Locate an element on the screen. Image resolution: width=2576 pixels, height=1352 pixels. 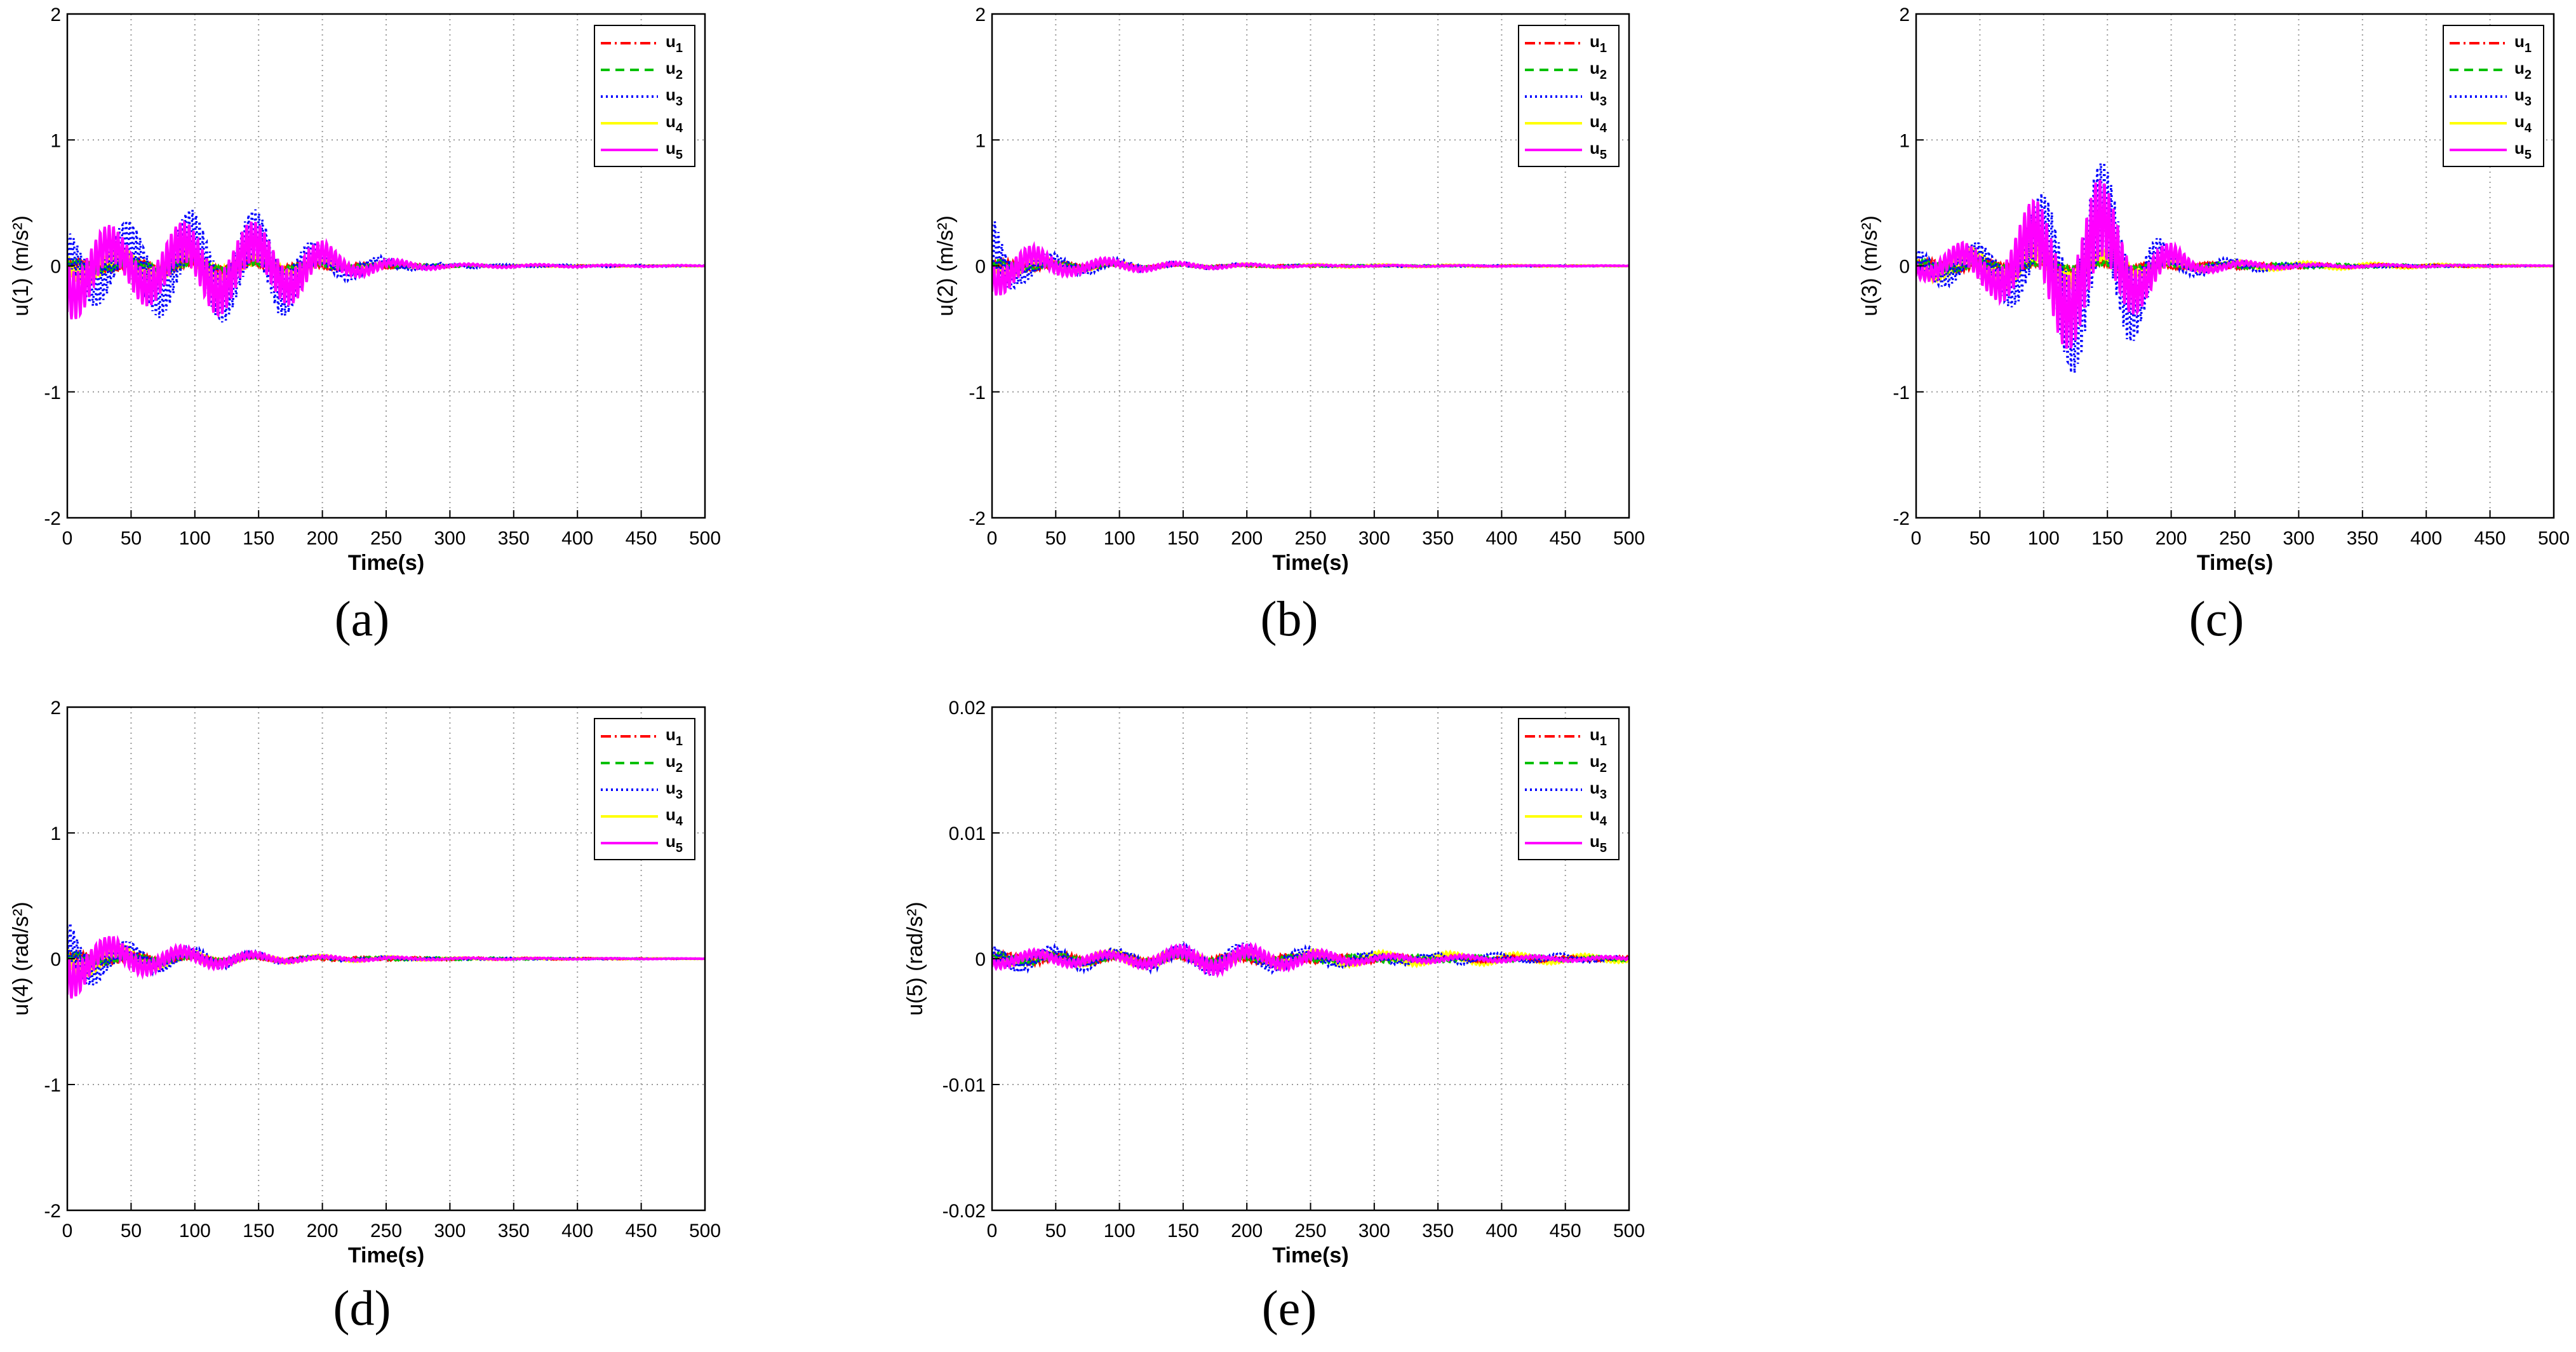
panel-label-d: (d) is located at coordinates (362, 1307).